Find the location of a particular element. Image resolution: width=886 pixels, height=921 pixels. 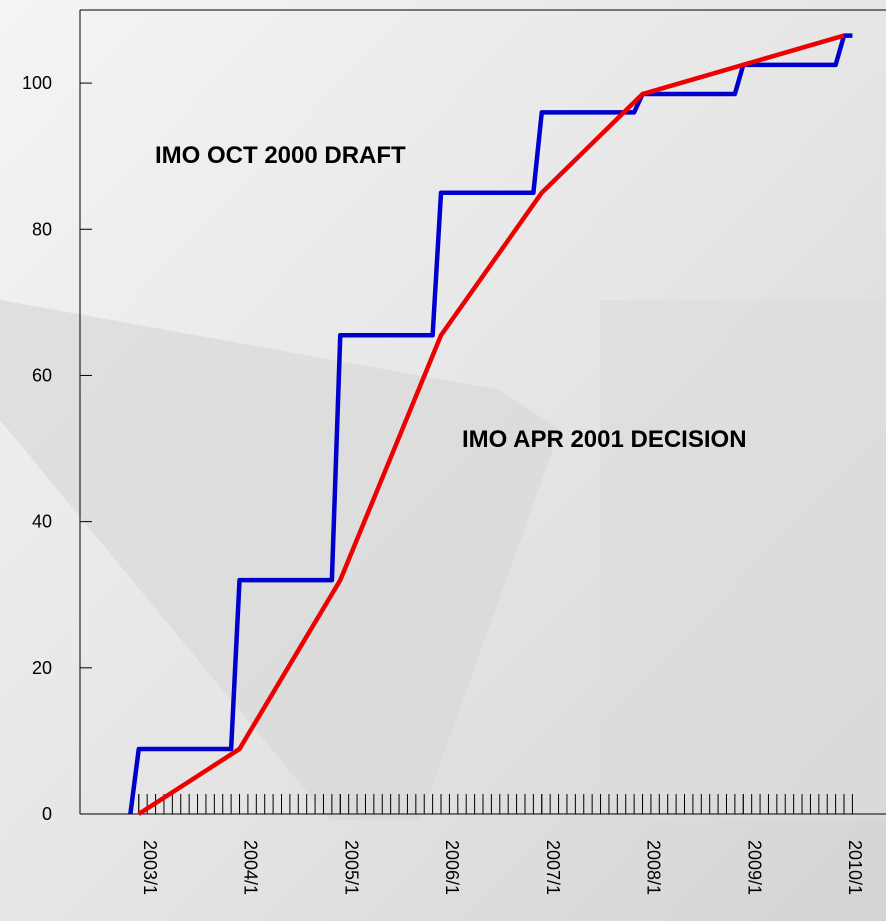

x-tick-label: 2008/1 is located at coordinates (654, 867).